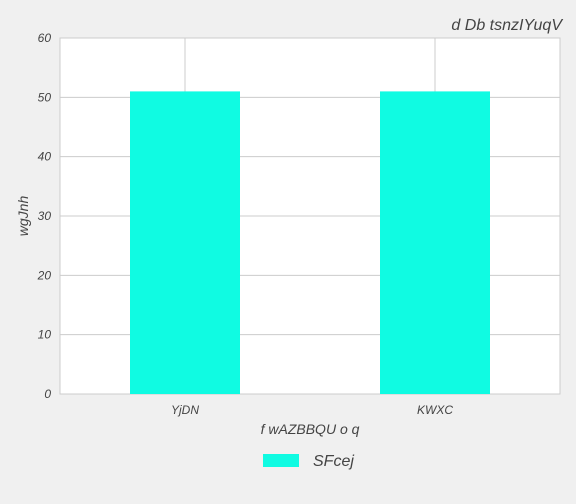  I want to click on y-tick-labels: 0 10 20 30 40 50 60, so click(44, 216).